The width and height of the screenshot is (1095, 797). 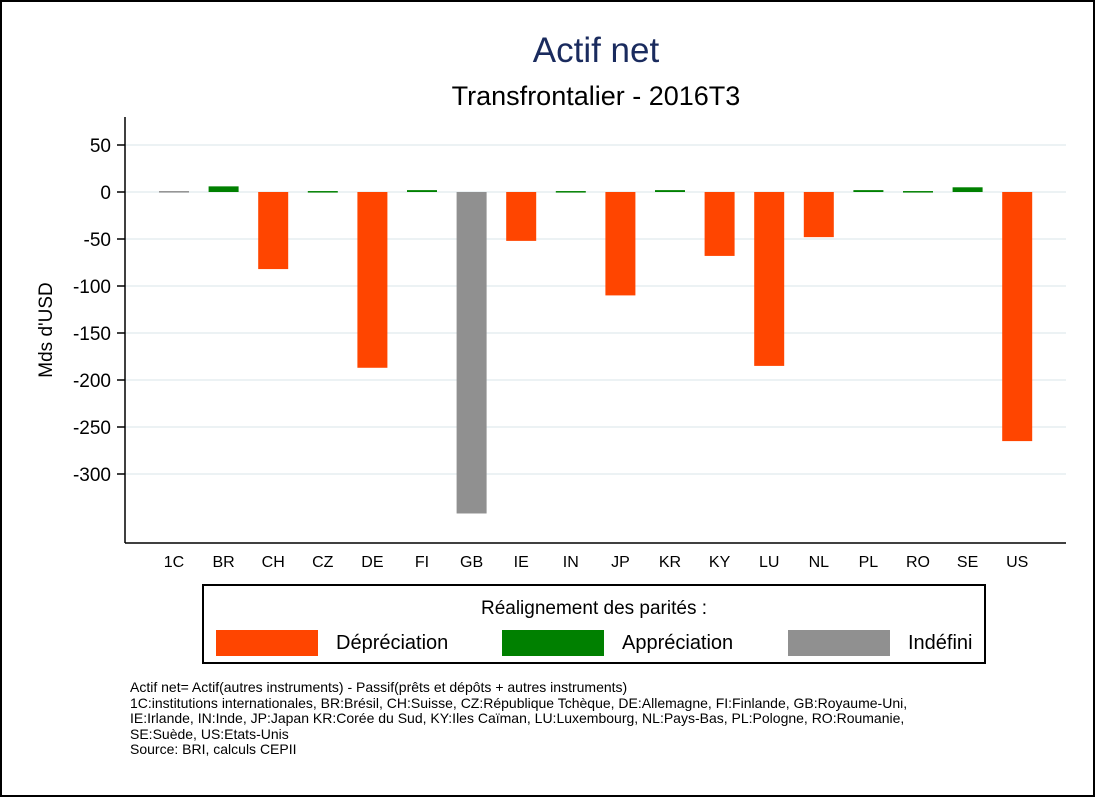 What do you see at coordinates (323, 562) in the screenshot?
I see `x-tick-label: CZ` at bounding box center [323, 562].